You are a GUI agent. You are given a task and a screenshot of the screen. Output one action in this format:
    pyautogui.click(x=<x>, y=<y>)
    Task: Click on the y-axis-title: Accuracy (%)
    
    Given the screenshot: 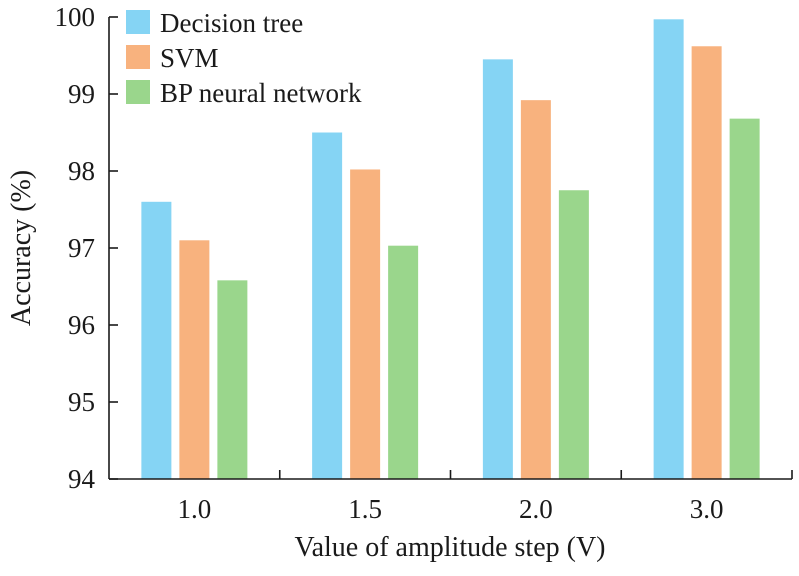 What is the action you would take?
    pyautogui.click(x=21, y=248)
    